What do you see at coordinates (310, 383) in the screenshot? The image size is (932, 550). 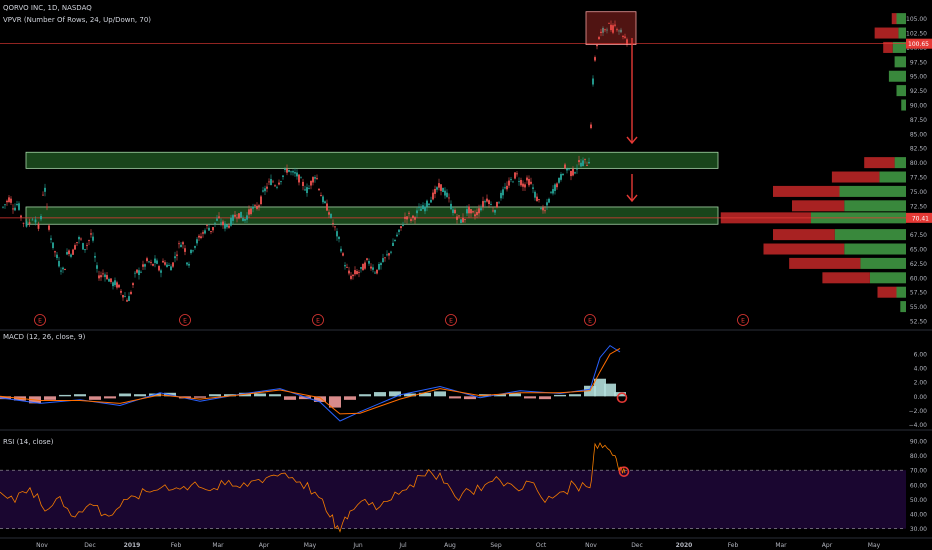 I see `macd-macd-line` at bounding box center [310, 383].